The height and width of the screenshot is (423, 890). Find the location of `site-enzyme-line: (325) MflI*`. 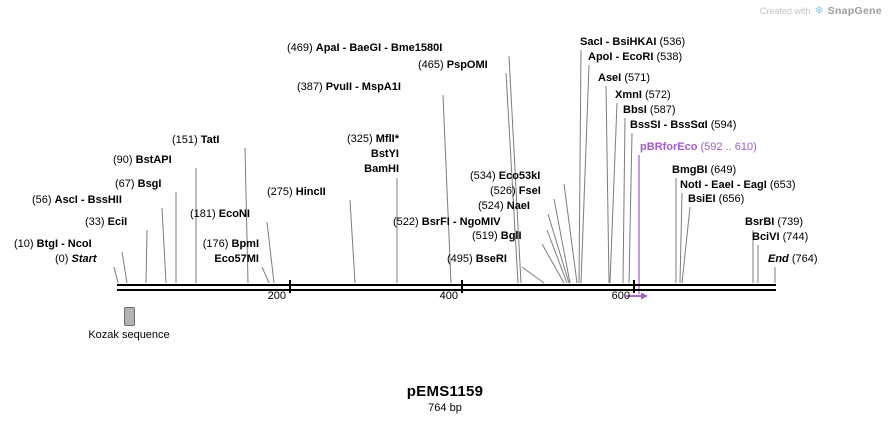

site-enzyme-line: (325) MflI* is located at coordinates (373, 139).